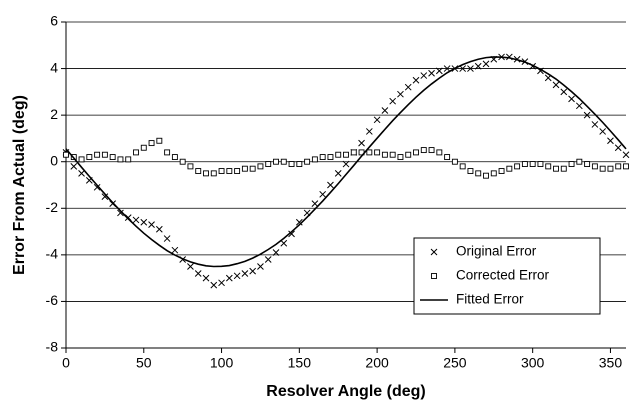 The width and height of the screenshot is (630, 406). Describe the element at coordinates (434, 276) in the screenshot. I see `legend-marker` at that location.